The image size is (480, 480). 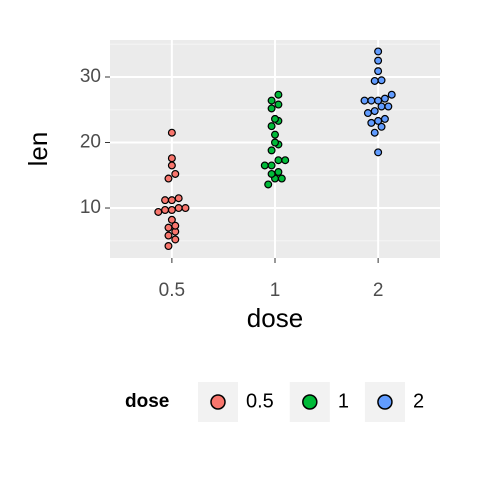 I want to click on x-tick-label: 2, so click(x=378, y=290).